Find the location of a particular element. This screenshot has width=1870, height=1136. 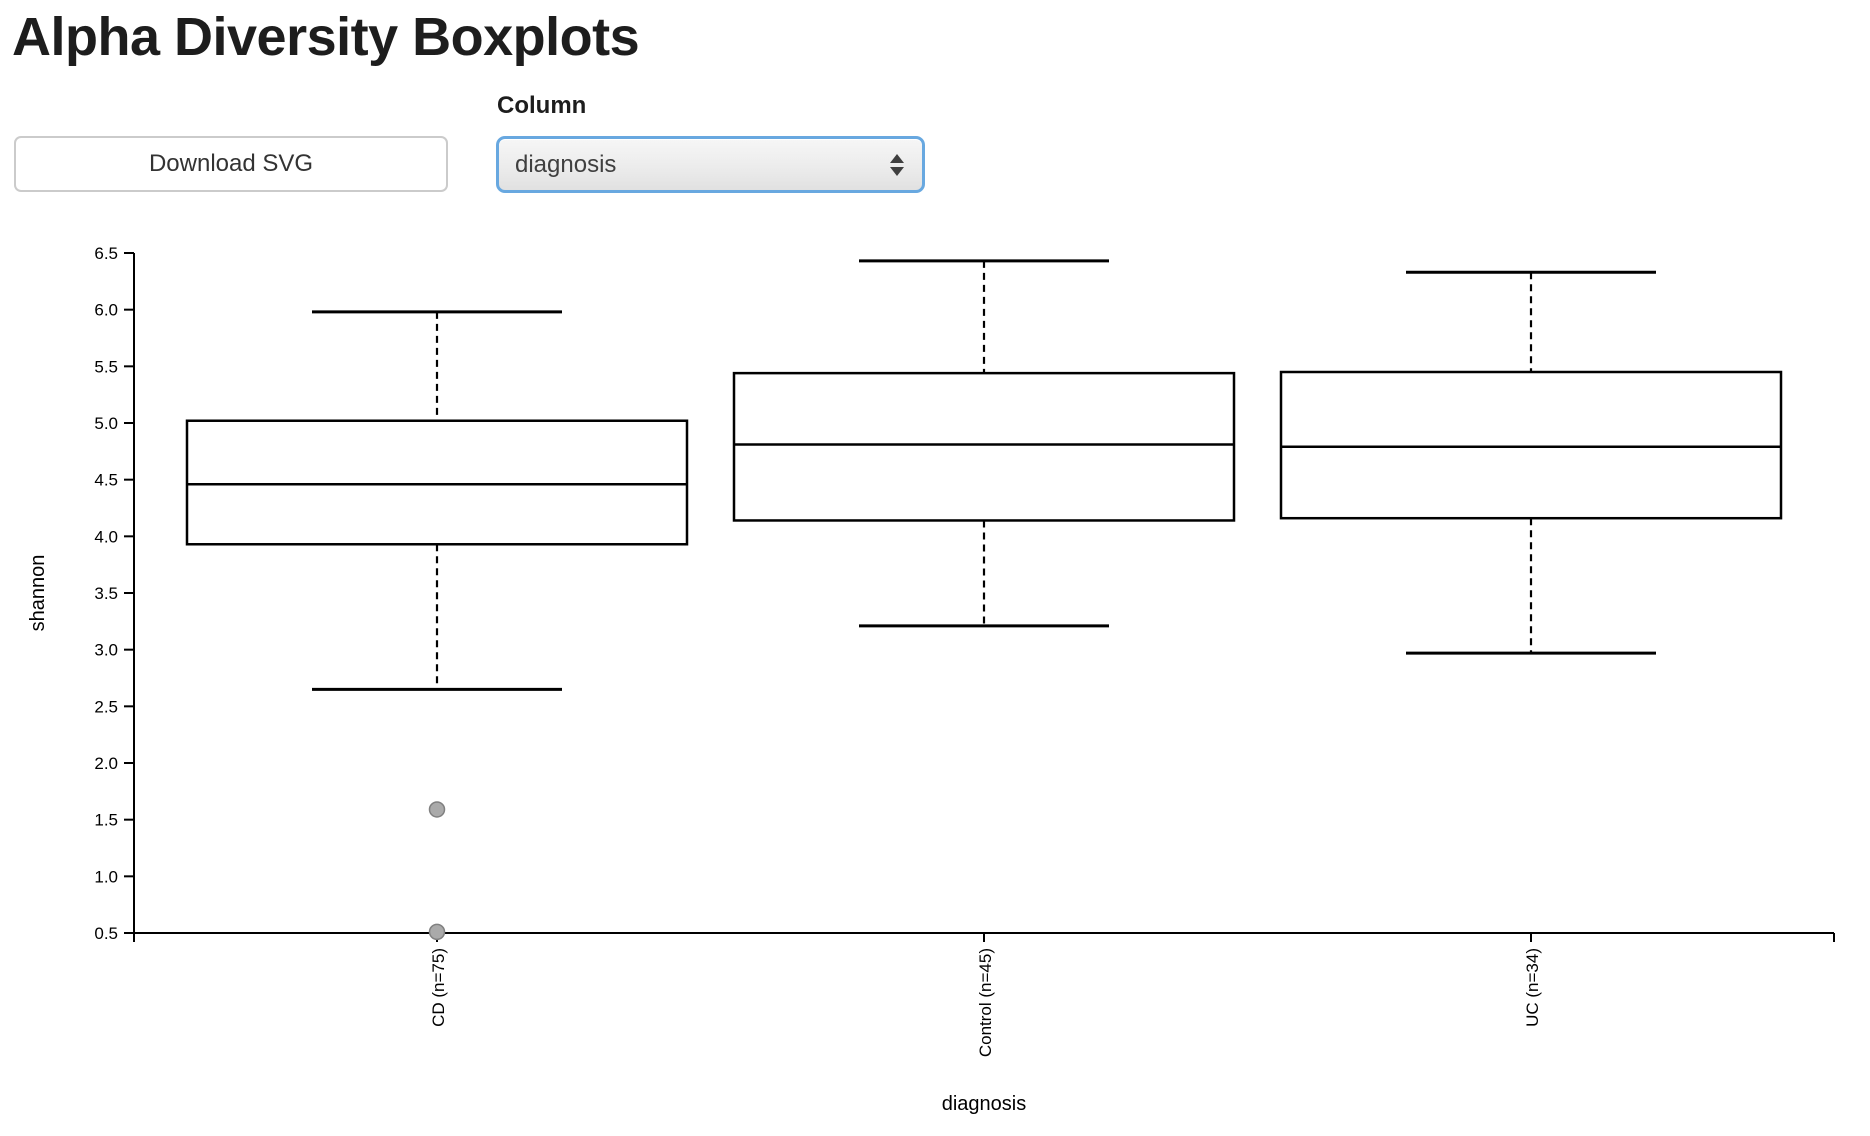

y-axis-tick-label: 3.5 is located at coordinates (106, 593).